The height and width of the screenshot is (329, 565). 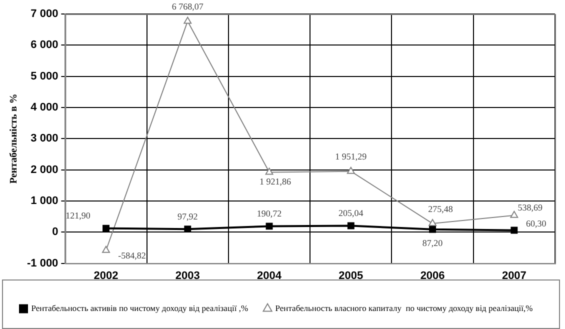 I want to click on data-label: 205,04, so click(x=351, y=213).